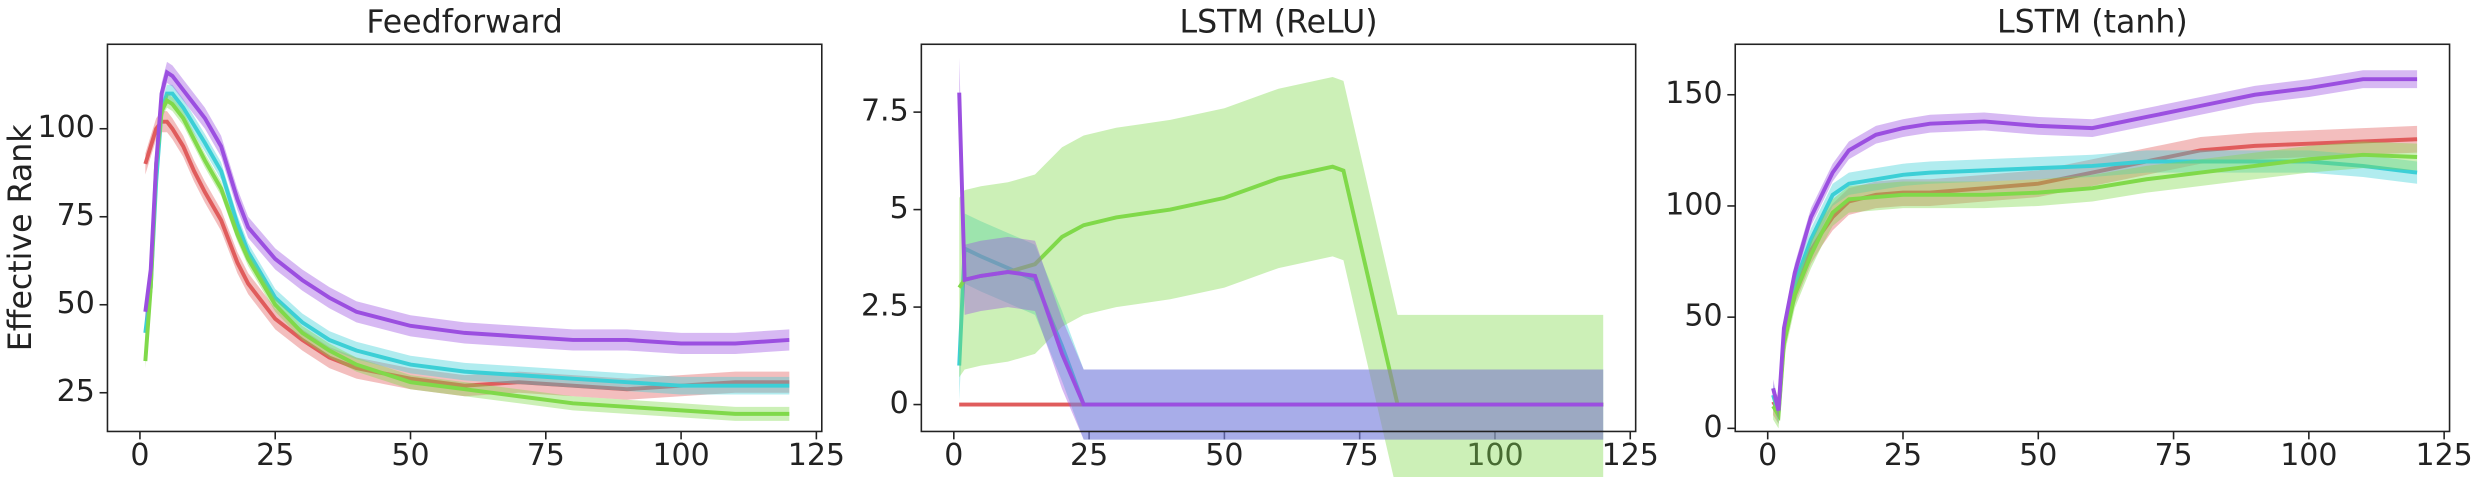 The image size is (2478, 477). I want to click on y-tick-label: 150, so click(1693, 93).